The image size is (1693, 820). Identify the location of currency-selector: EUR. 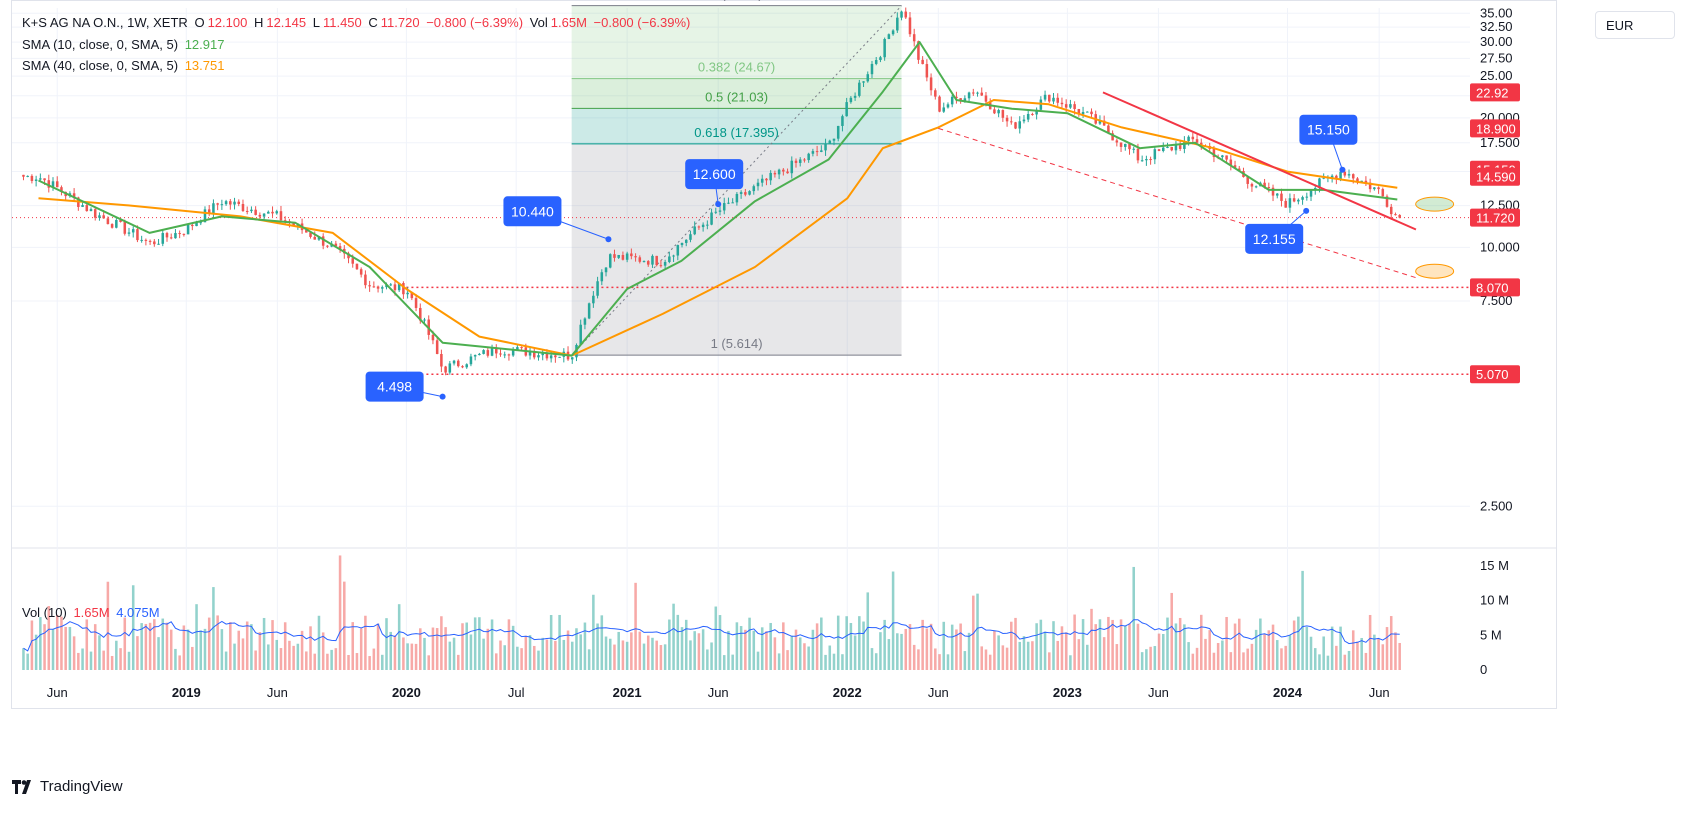
(1635, 25).